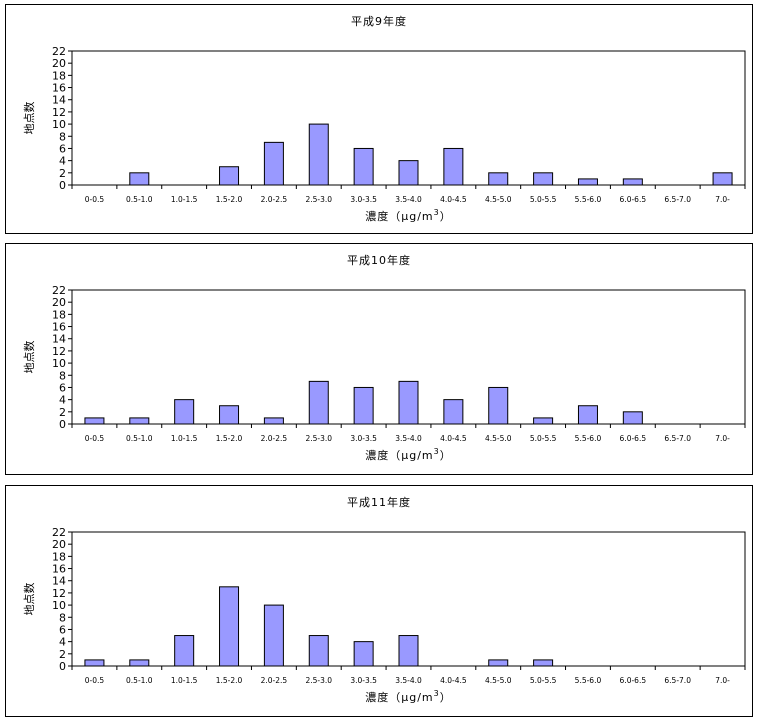 The width and height of the screenshot is (759, 723). What do you see at coordinates (543, 199) in the screenshot?
I see `x-tick-label: 5.0-5.5` at bounding box center [543, 199].